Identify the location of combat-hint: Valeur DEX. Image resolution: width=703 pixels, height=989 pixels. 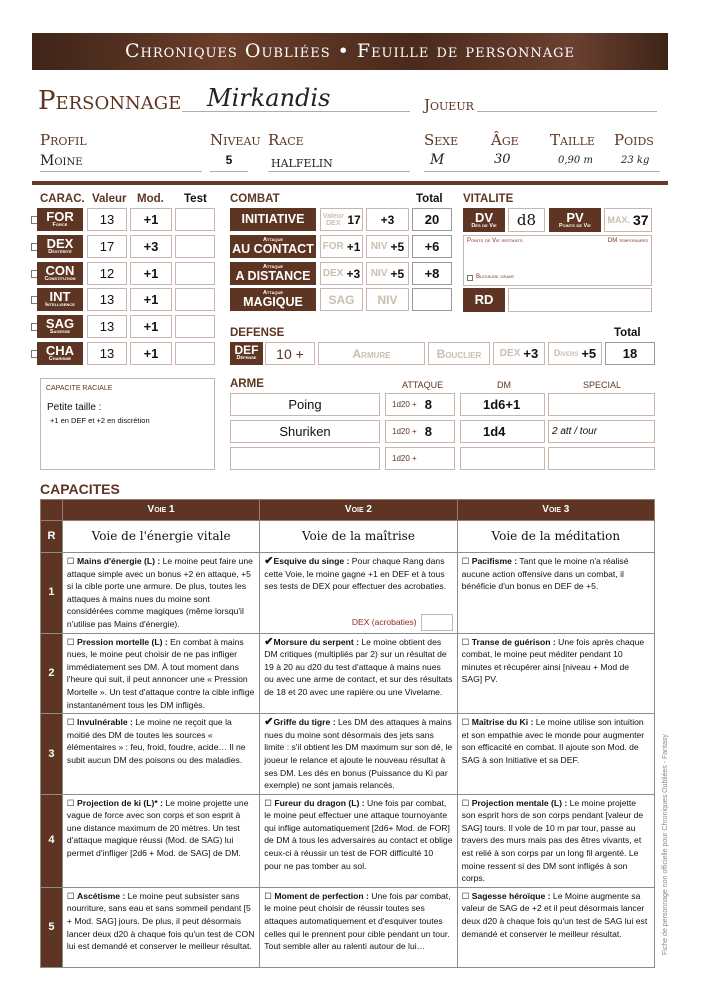
(333, 219).